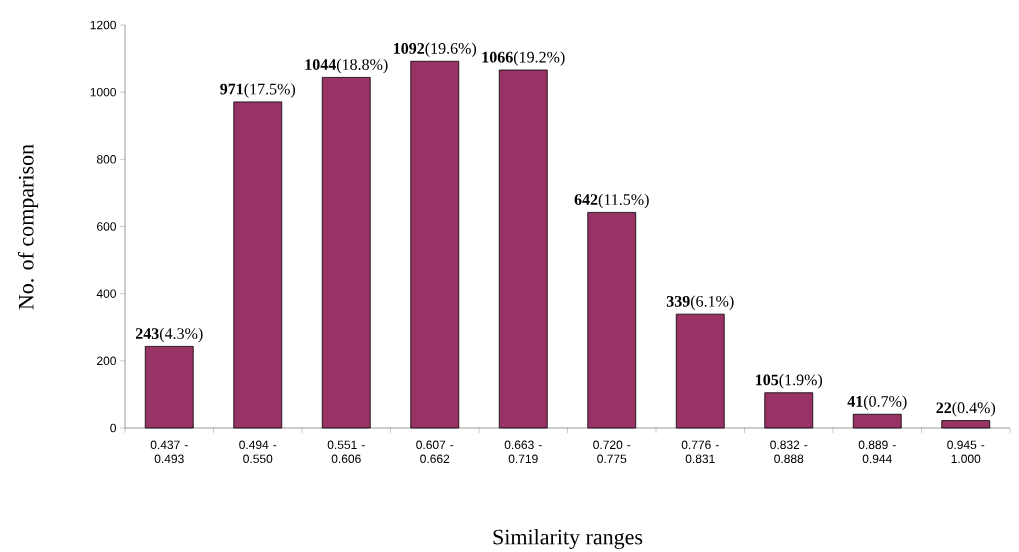 This screenshot has height=552, width=1019. I want to click on x-tick-label: 0.832 - 0.888, so click(789, 451).